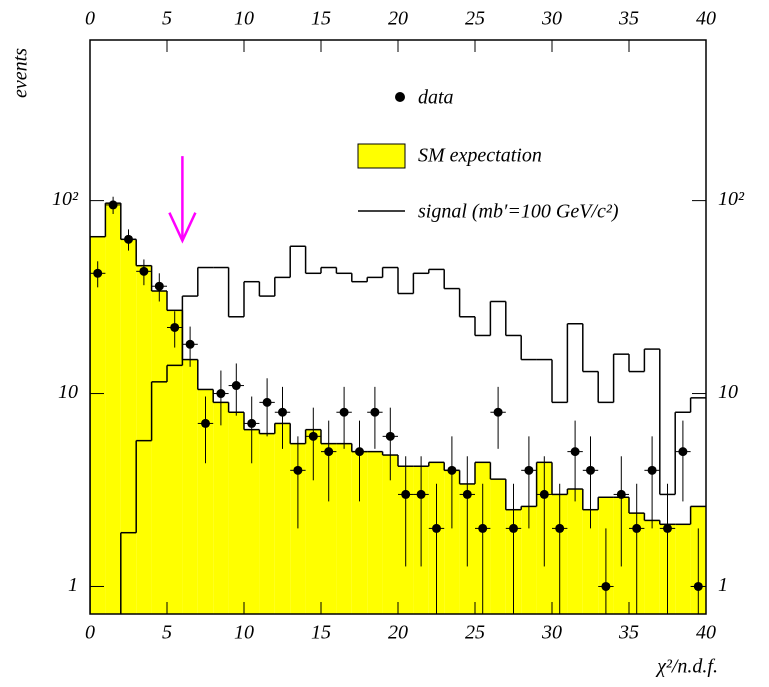 This screenshot has height=687, width=769. What do you see at coordinates (398, 19) in the screenshot?
I see `x-tick-label-top: 20` at bounding box center [398, 19].